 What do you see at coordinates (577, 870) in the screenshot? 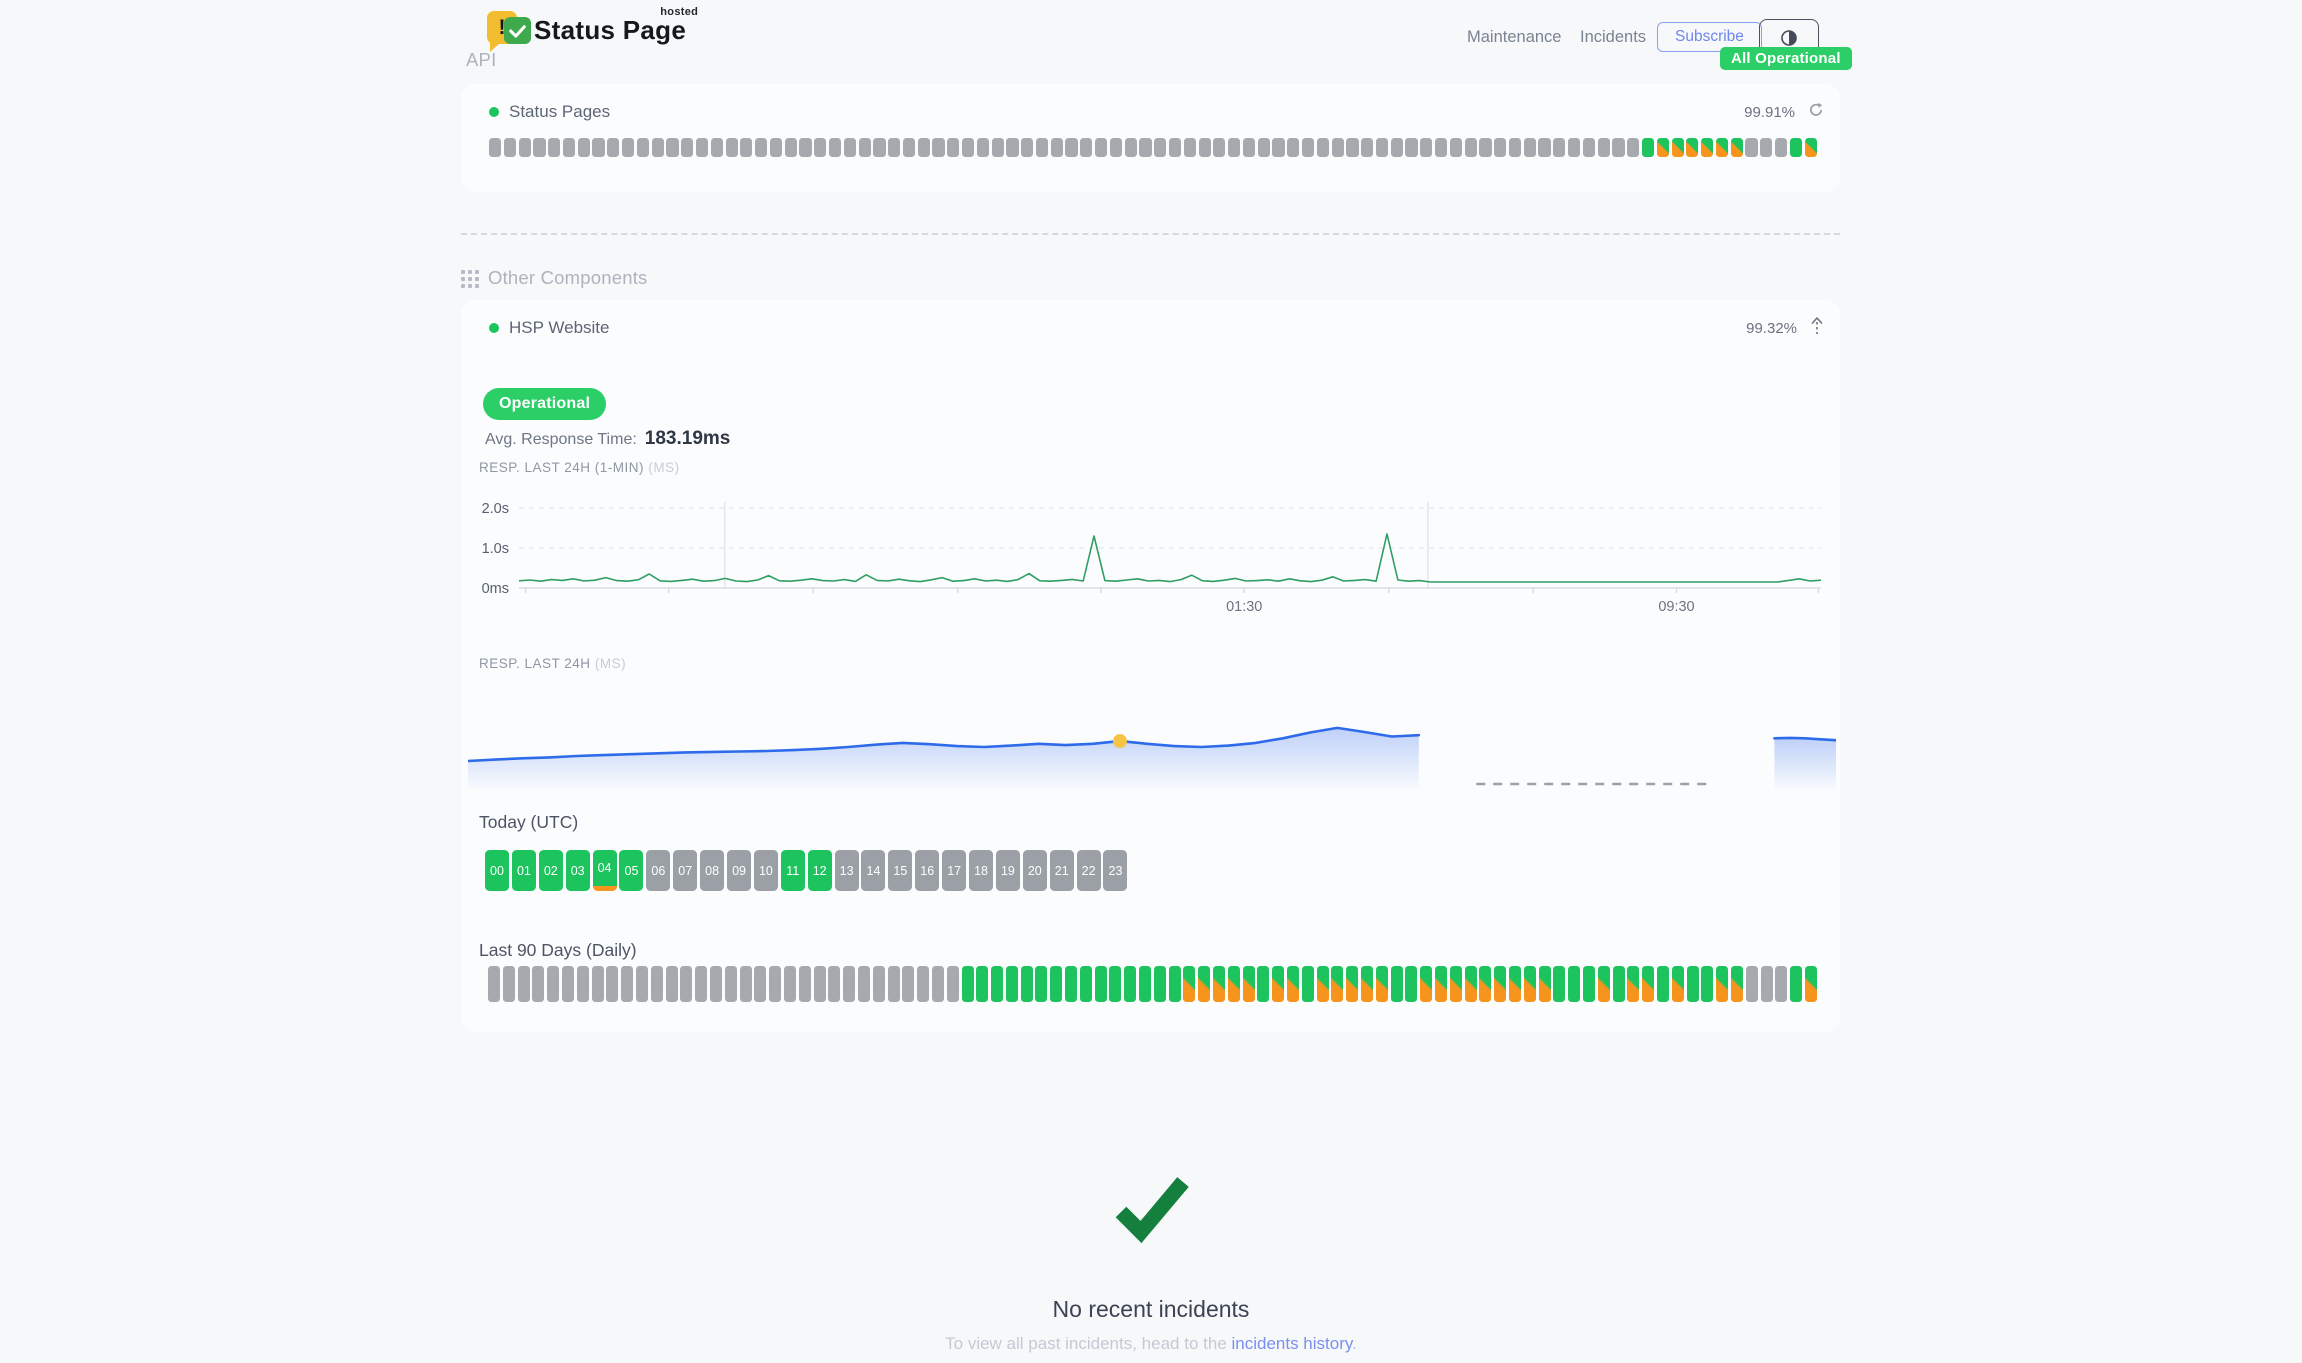
I see `hour-box: 03` at bounding box center [577, 870].